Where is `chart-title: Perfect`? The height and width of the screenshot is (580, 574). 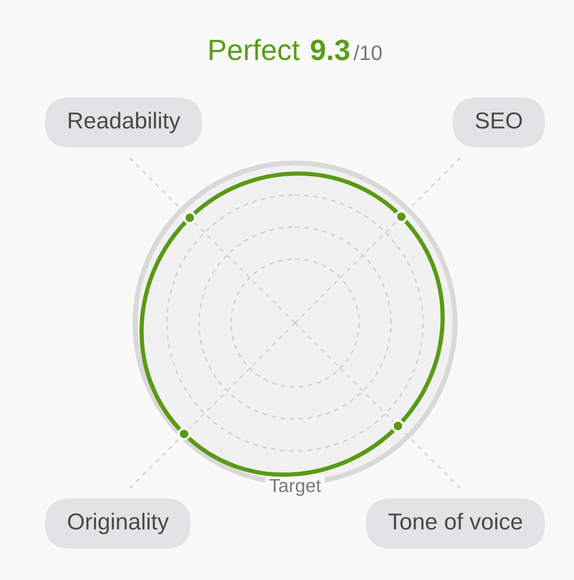
chart-title: Perfect is located at coordinates (255, 49).